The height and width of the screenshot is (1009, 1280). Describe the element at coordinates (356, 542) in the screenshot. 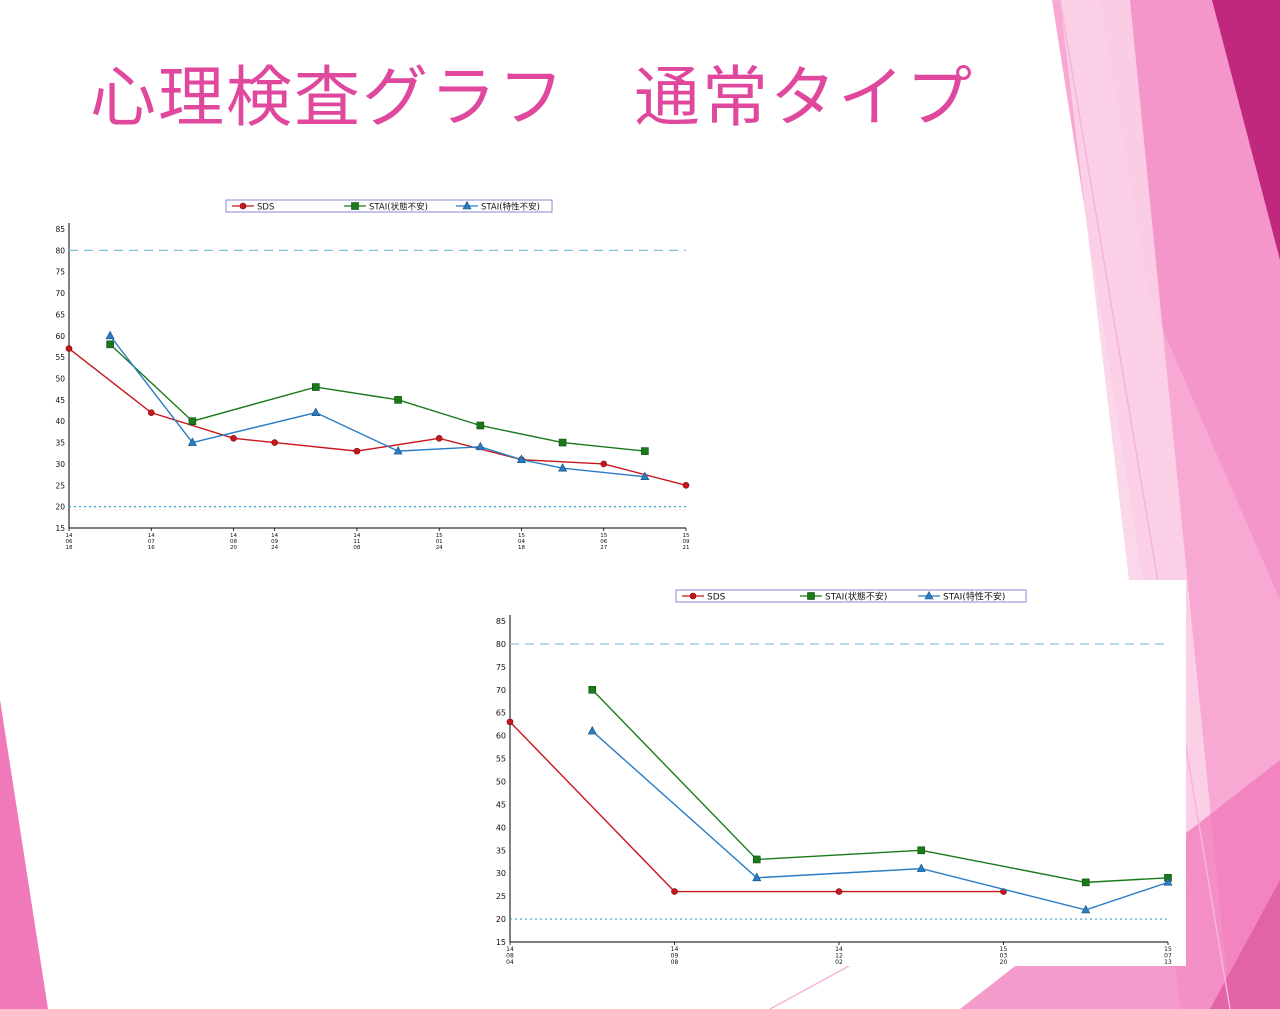

I see `x-tick-label: 14 11 08` at that location.